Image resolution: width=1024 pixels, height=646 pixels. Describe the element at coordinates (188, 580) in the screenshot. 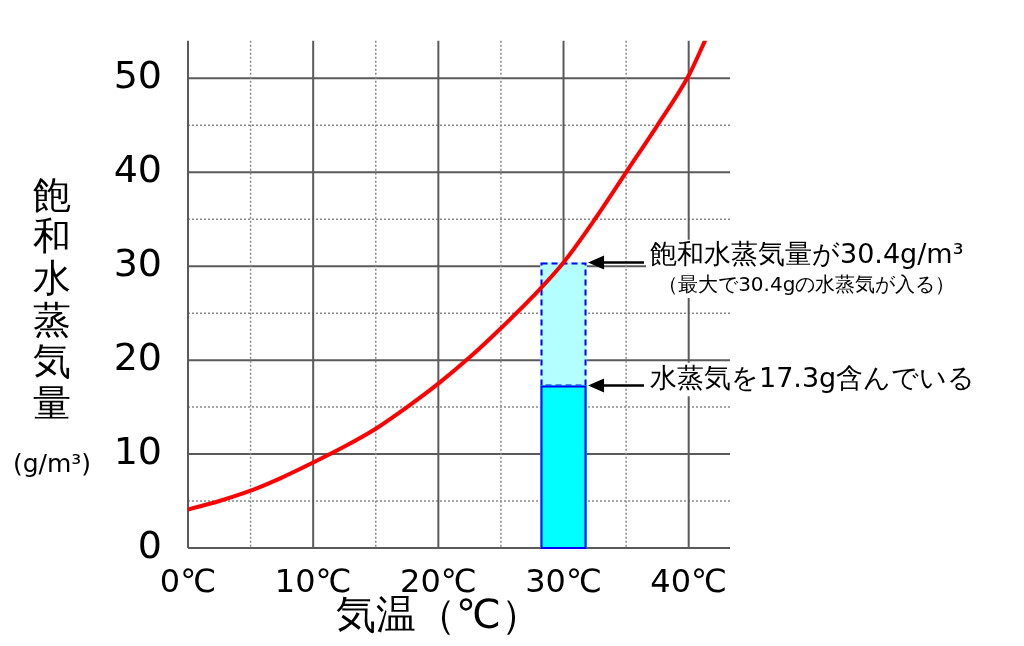

I see `x-tick-label: 0℃` at that location.